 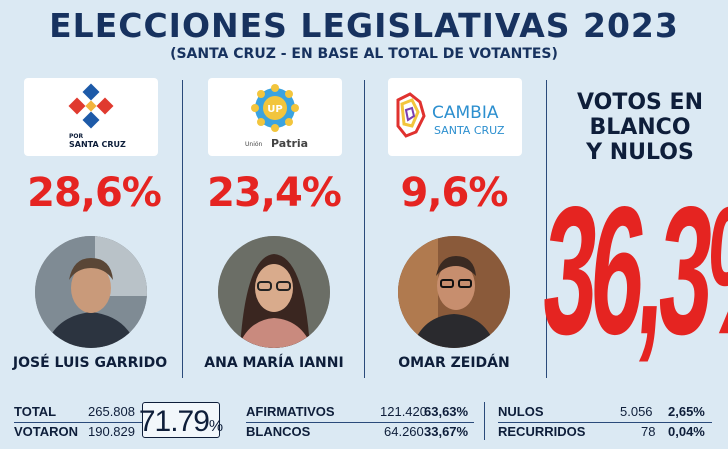 What do you see at coordinates (446, 411) in the screenshot?
I see `affirmative-pct: 63,63%` at bounding box center [446, 411].